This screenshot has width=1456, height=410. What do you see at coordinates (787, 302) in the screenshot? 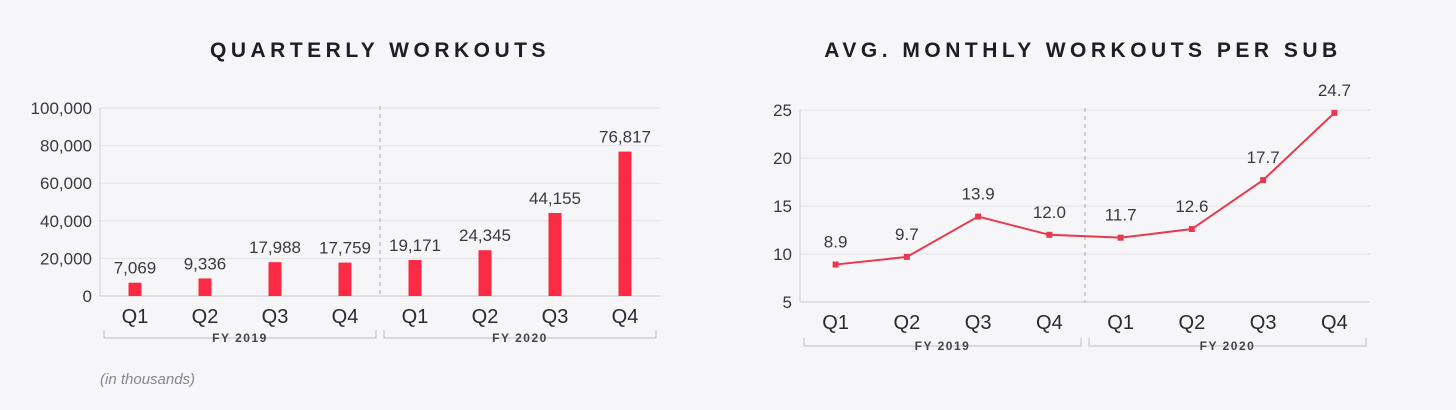
I see `y-tick-label: 5` at bounding box center [787, 302].